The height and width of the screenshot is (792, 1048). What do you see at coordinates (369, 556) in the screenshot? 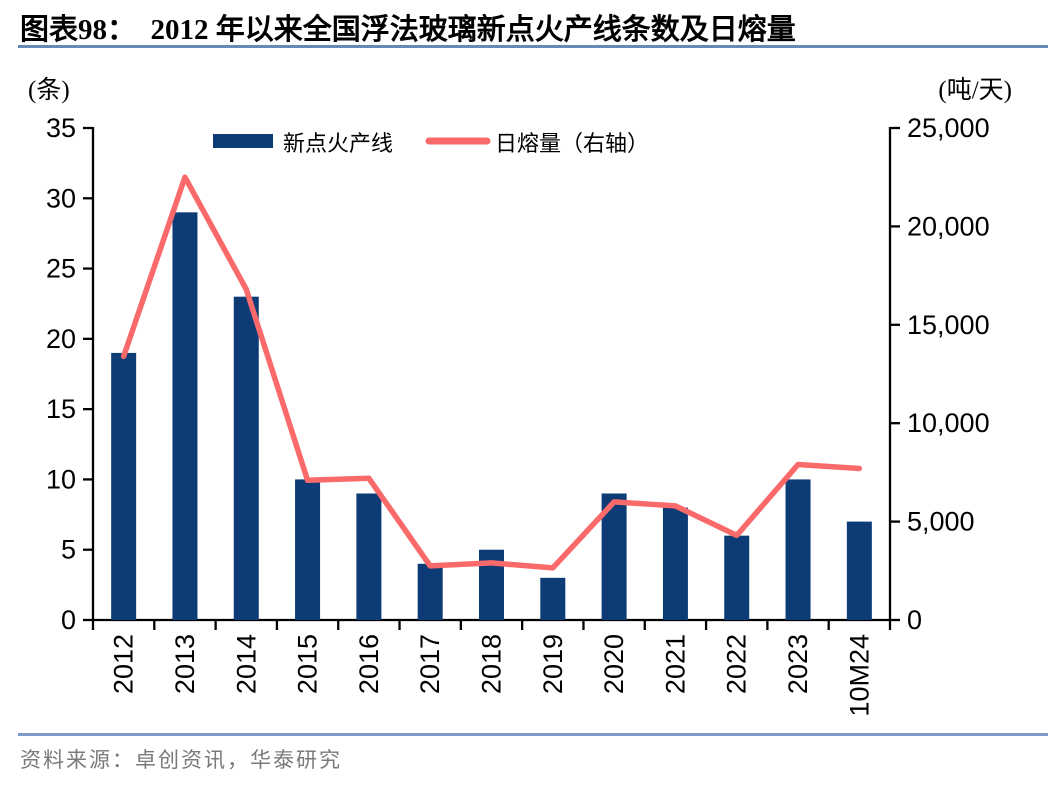
I see `bar-2016` at bounding box center [369, 556].